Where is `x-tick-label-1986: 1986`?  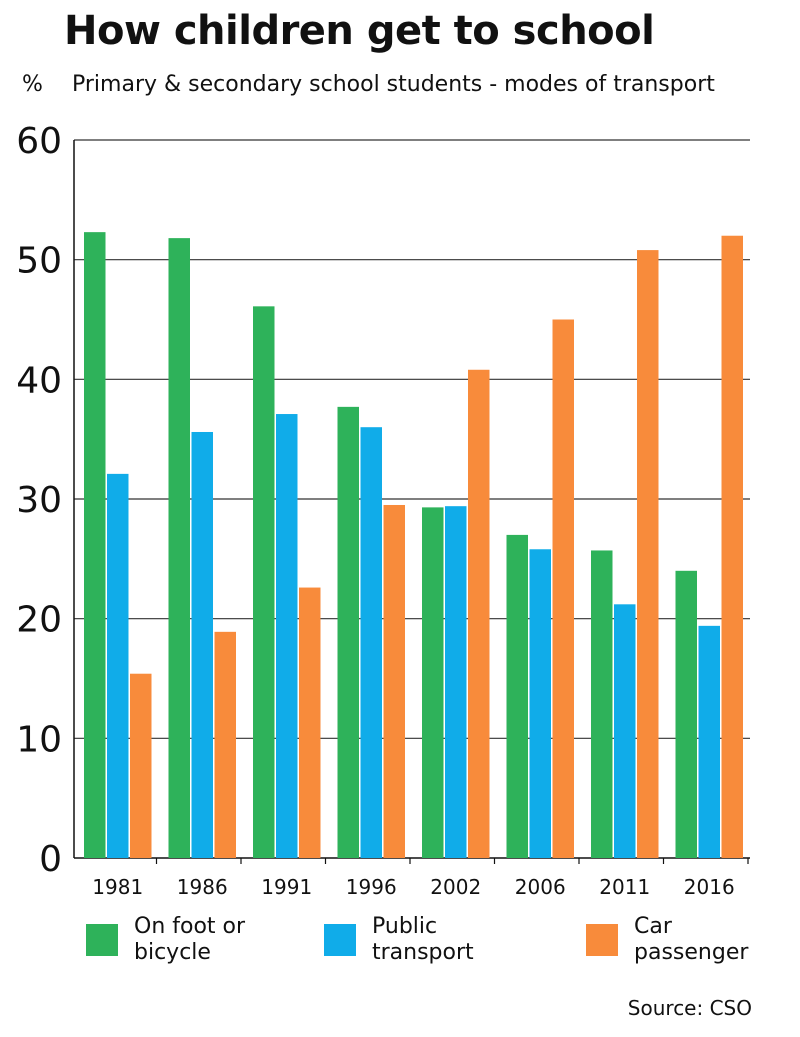 x-tick-label-1986: 1986 is located at coordinates (202, 887).